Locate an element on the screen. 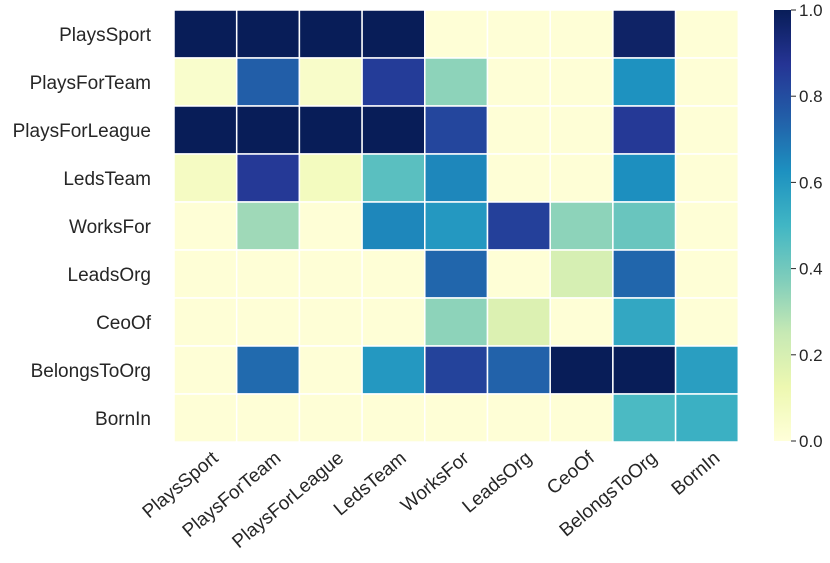  row-label: PlaysSport is located at coordinates (105, 35).